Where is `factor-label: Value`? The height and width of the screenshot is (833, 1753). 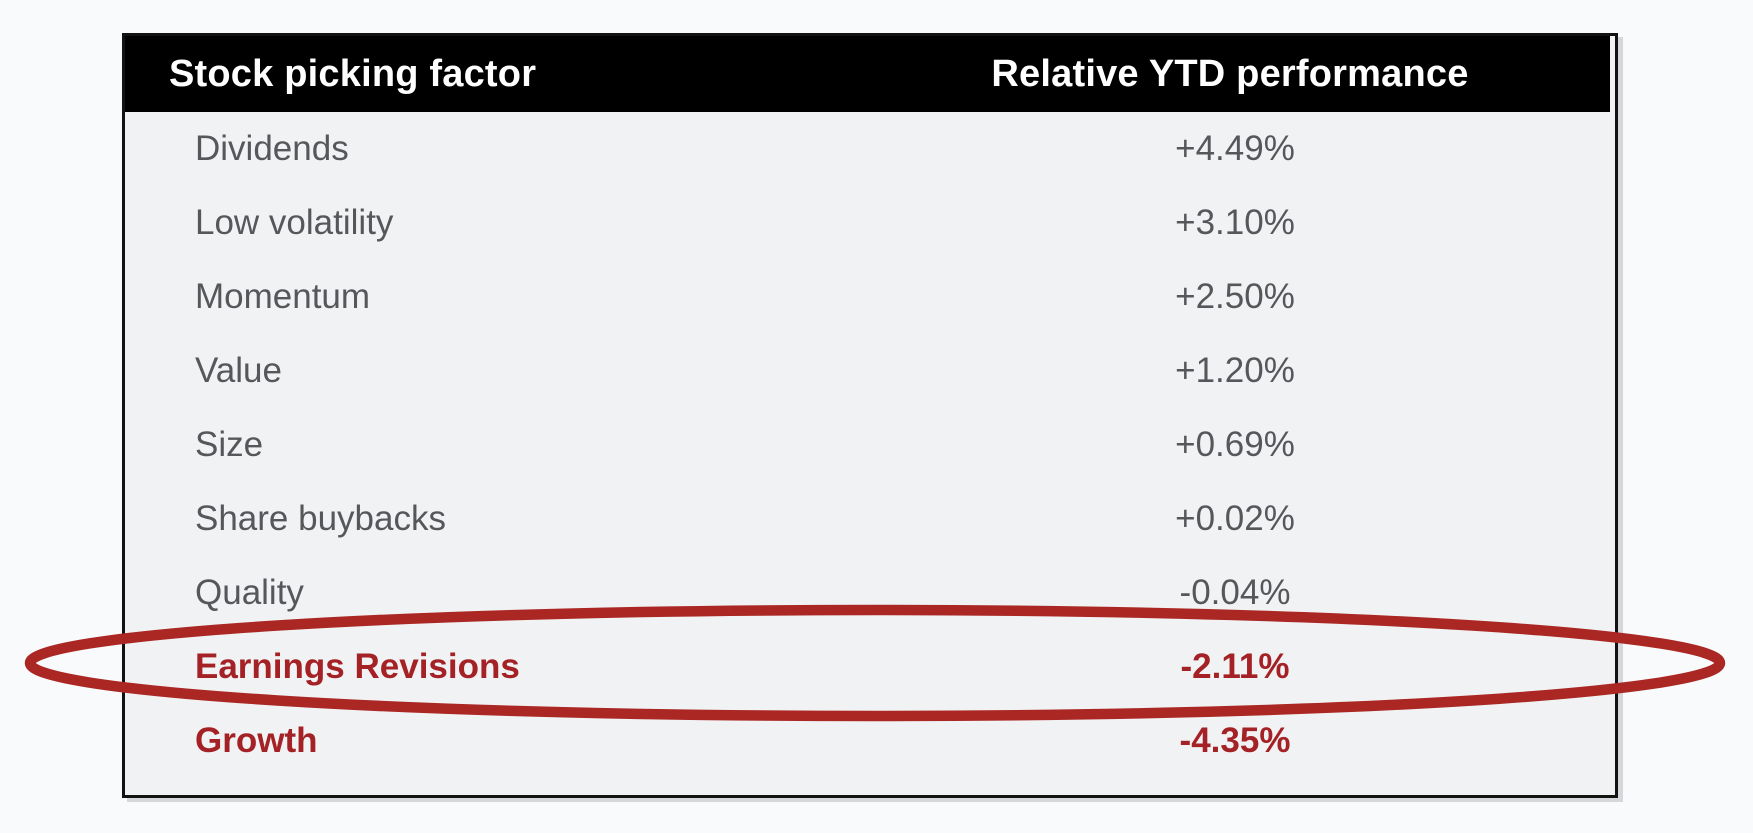
factor-label: Value is located at coordinates (238, 370).